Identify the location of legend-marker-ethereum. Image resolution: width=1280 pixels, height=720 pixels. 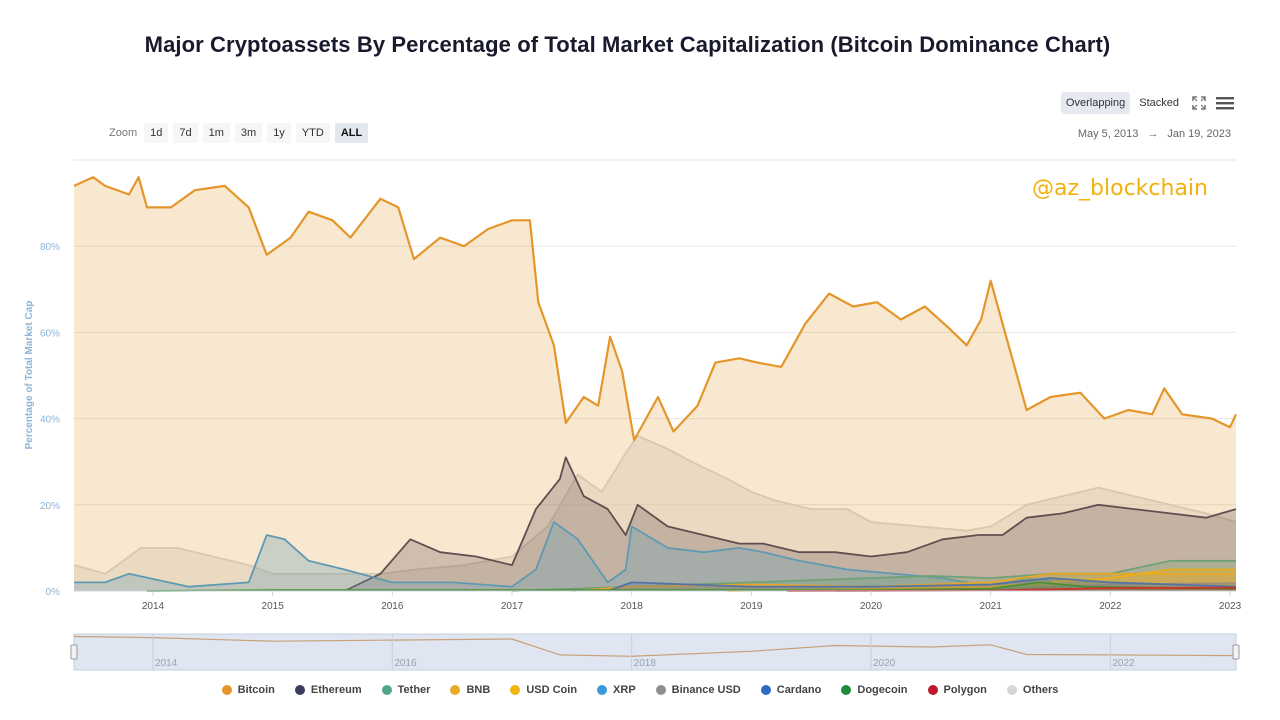
(299, 690).